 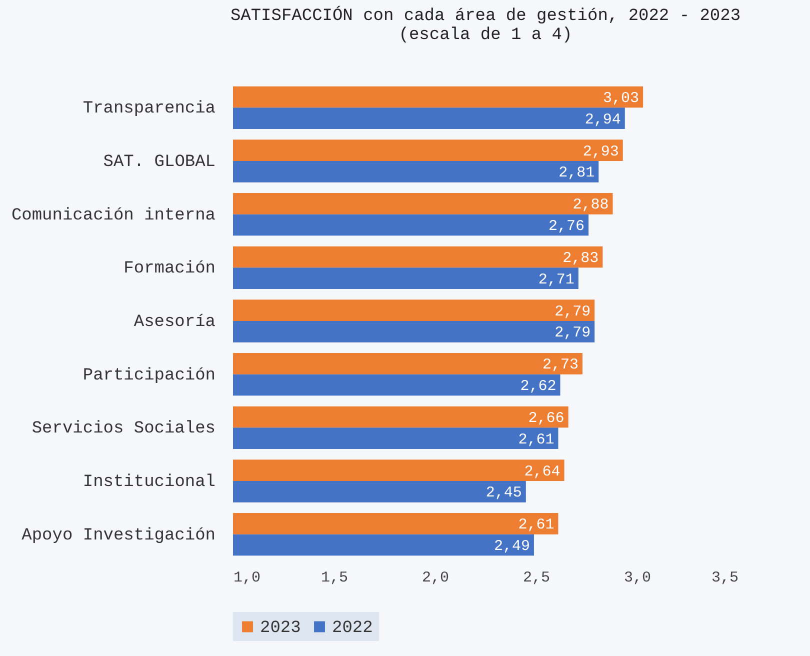 What do you see at coordinates (576, 173) in the screenshot?
I see `data-label: 2,81` at bounding box center [576, 173].